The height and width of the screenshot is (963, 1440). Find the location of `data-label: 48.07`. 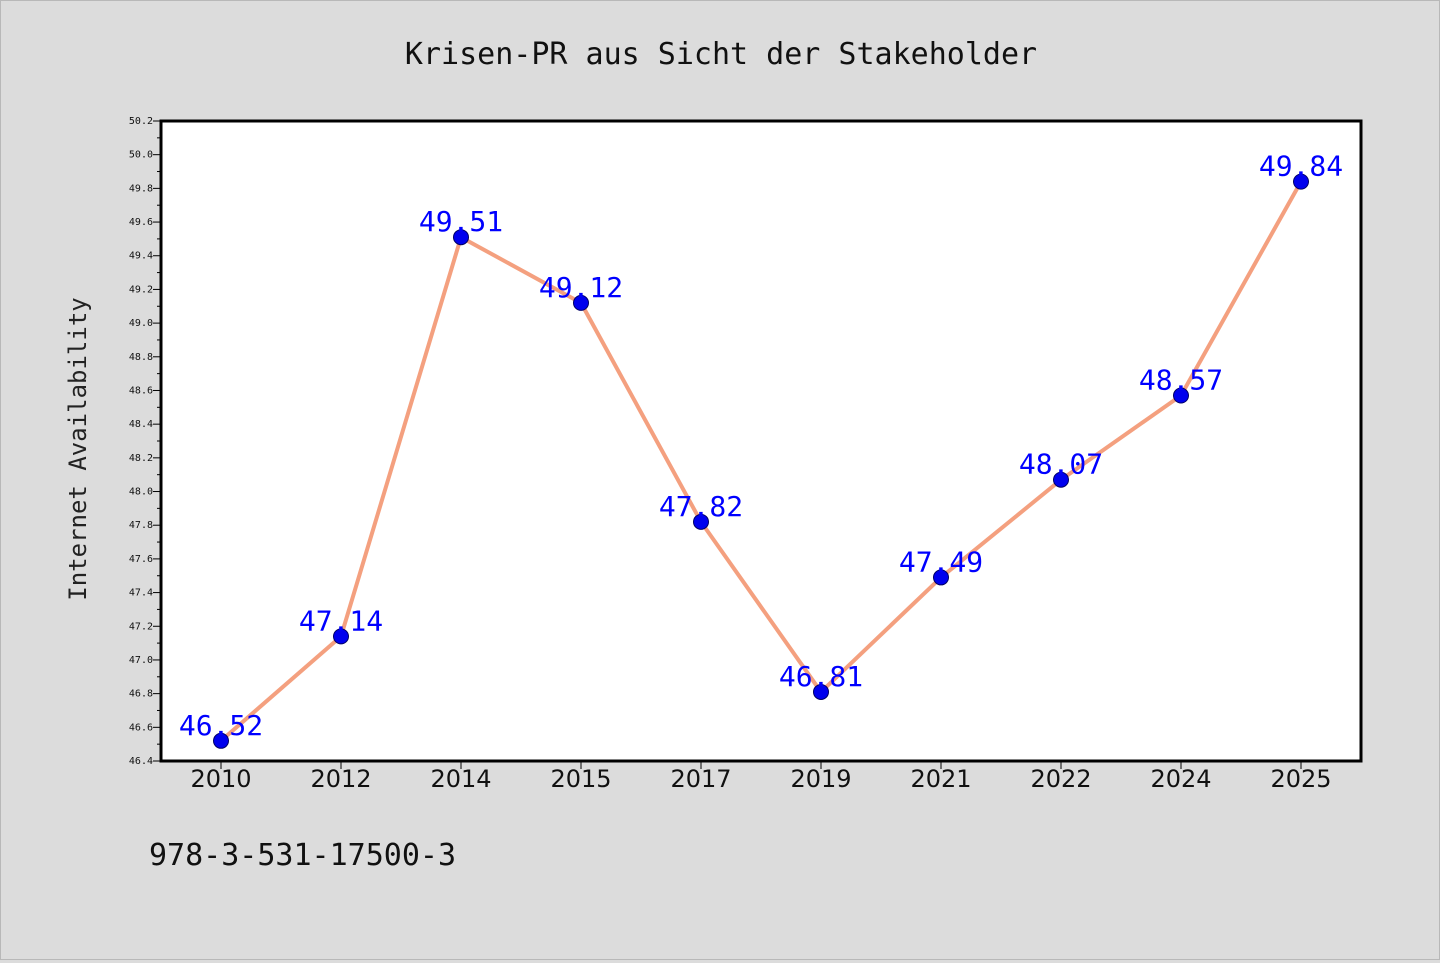

data-label: 48.07 is located at coordinates (1061, 464).